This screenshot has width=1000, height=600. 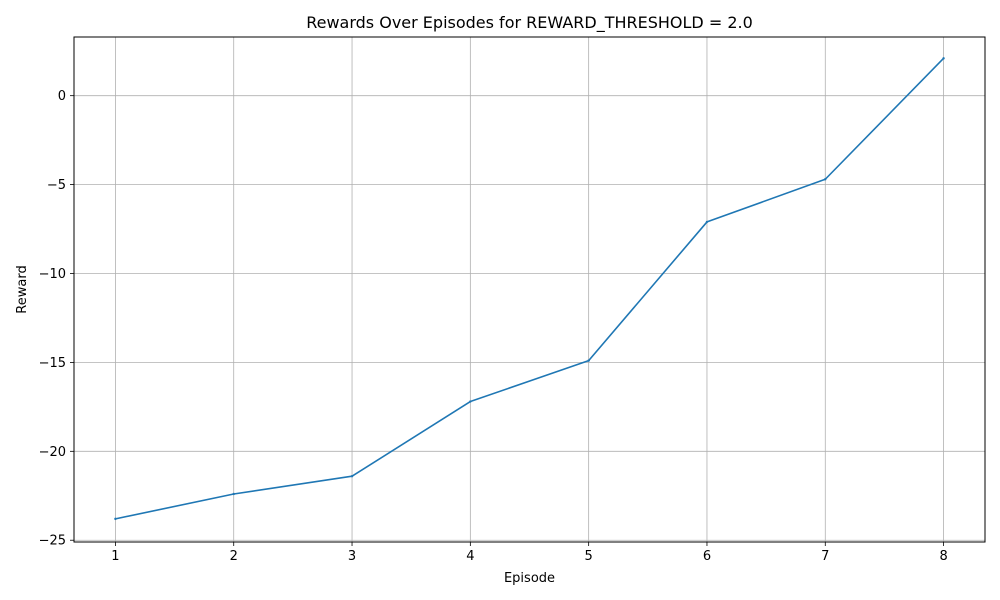 What do you see at coordinates (22, 289) in the screenshot?
I see `y-axis-label: Reward` at bounding box center [22, 289].